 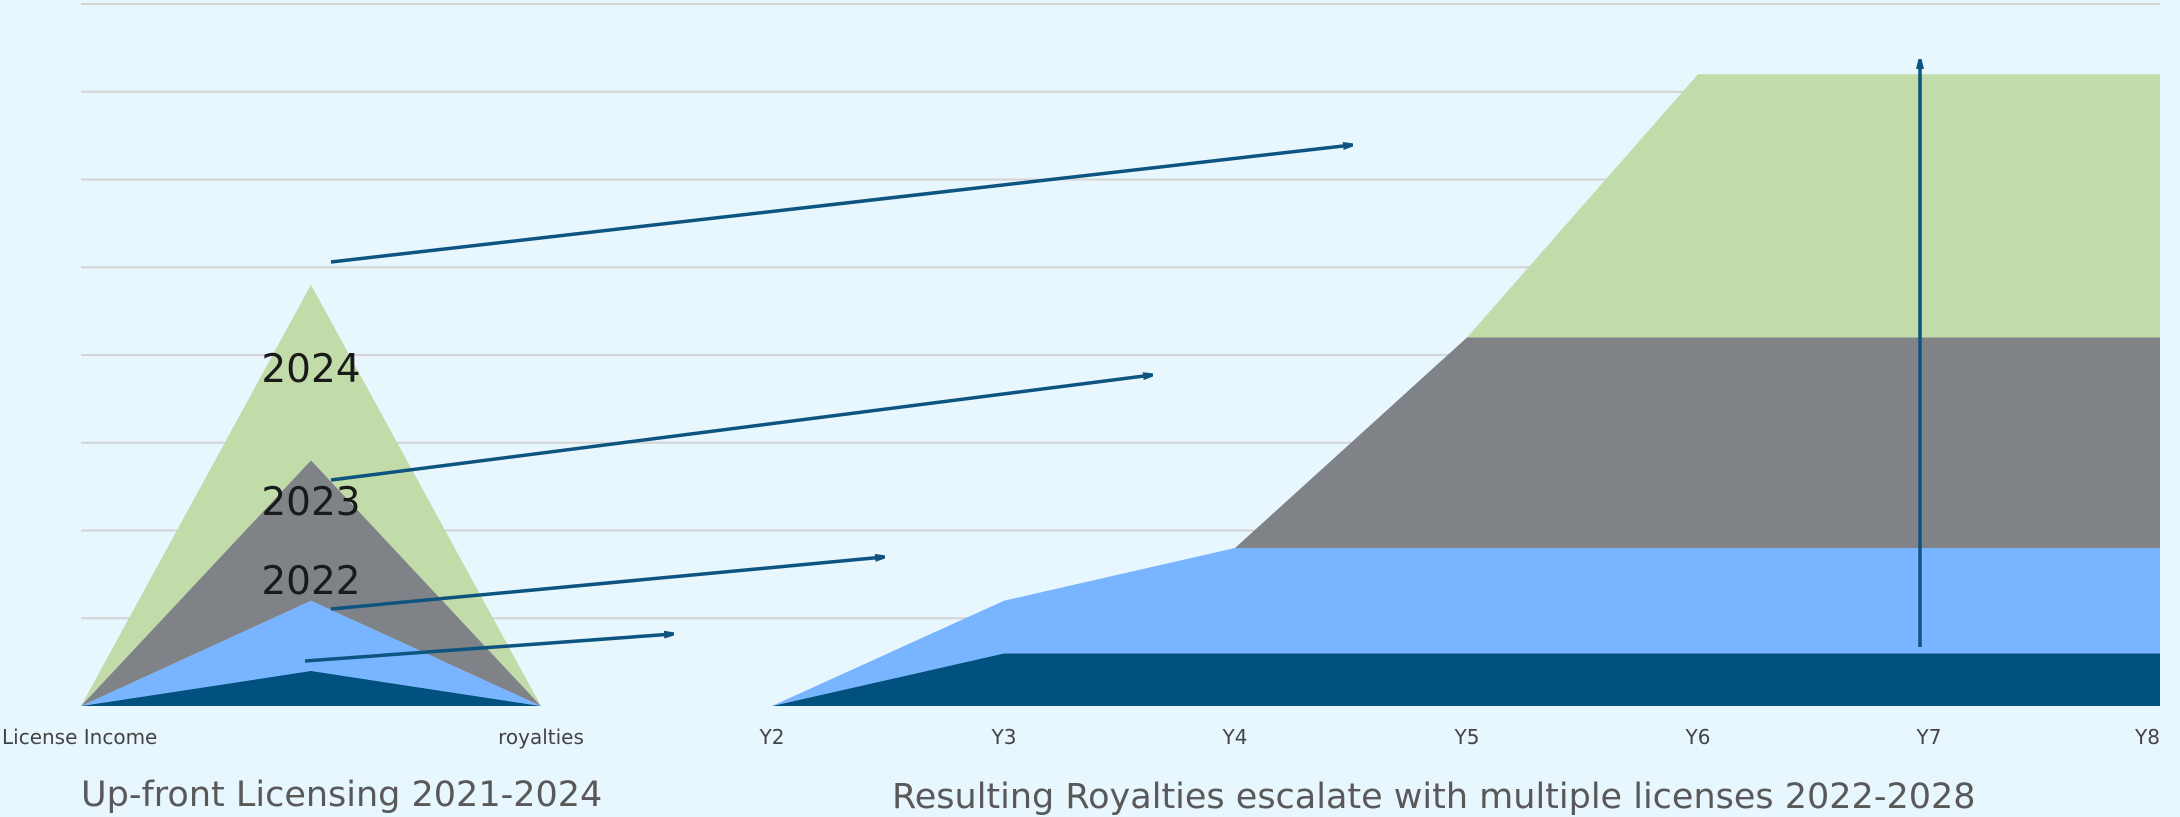 What do you see at coordinates (79, 737) in the screenshot?
I see `x-tick-label: License Income` at bounding box center [79, 737].